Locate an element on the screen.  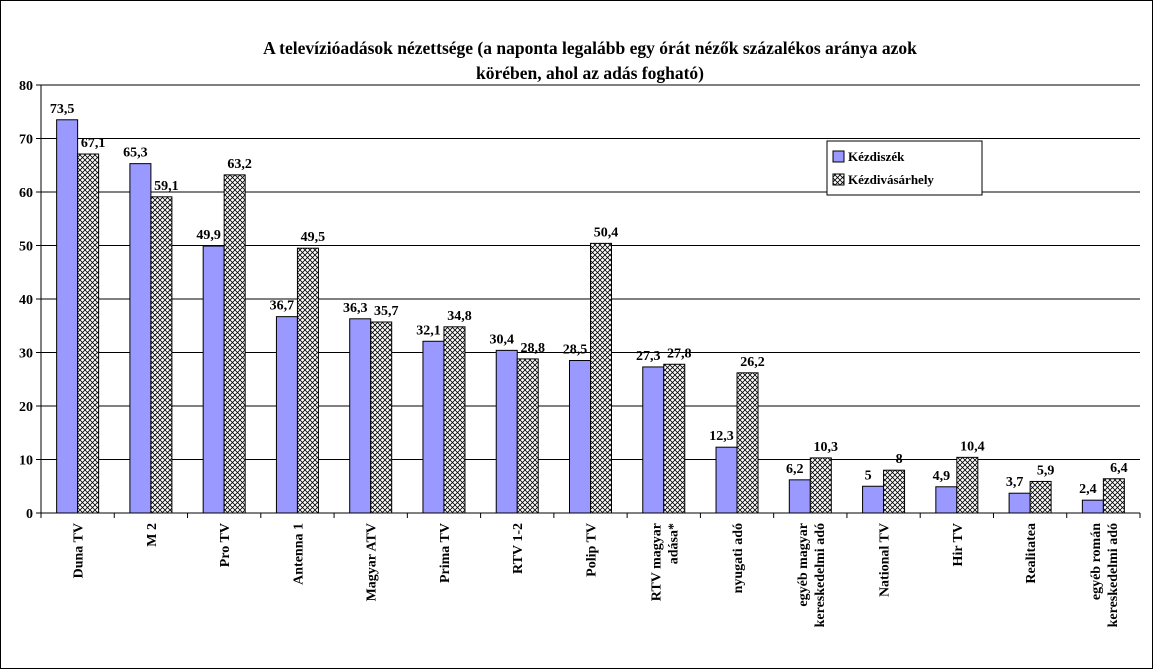
data-label: 2,4 is located at coordinates (1088, 489).